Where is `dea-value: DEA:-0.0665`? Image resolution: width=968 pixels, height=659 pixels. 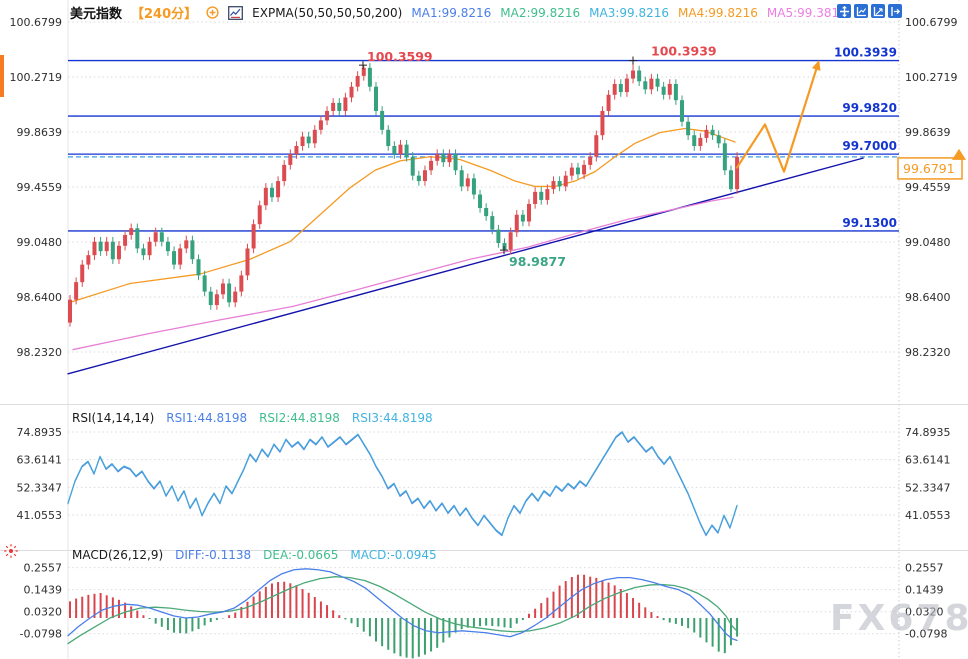 dea-value: DEA:-0.0665 is located at coordinates (301, 555).